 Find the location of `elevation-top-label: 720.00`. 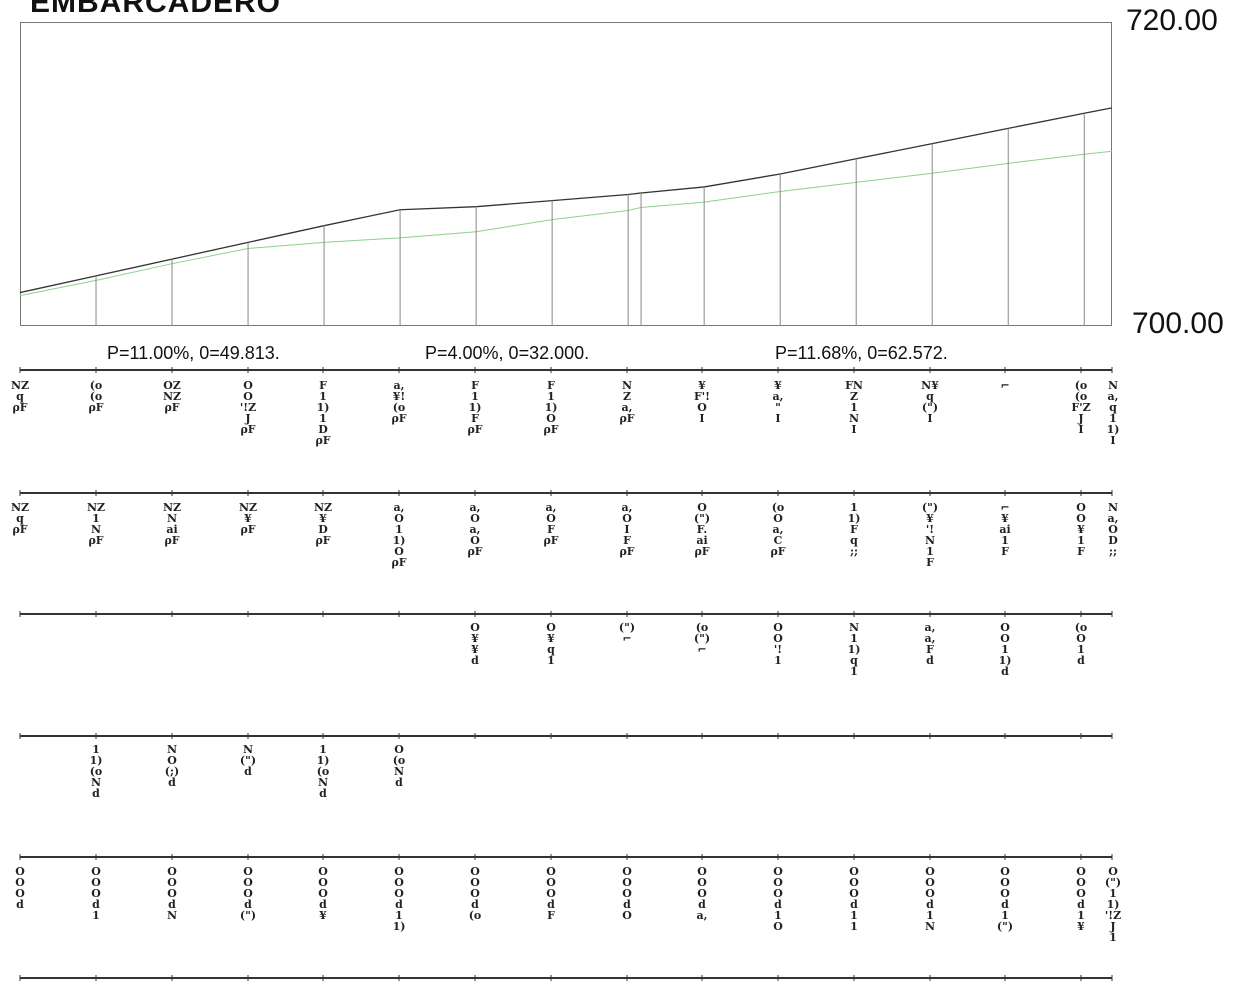

elevation-top-label: 720.00 is located at coordinates (1172, 20).